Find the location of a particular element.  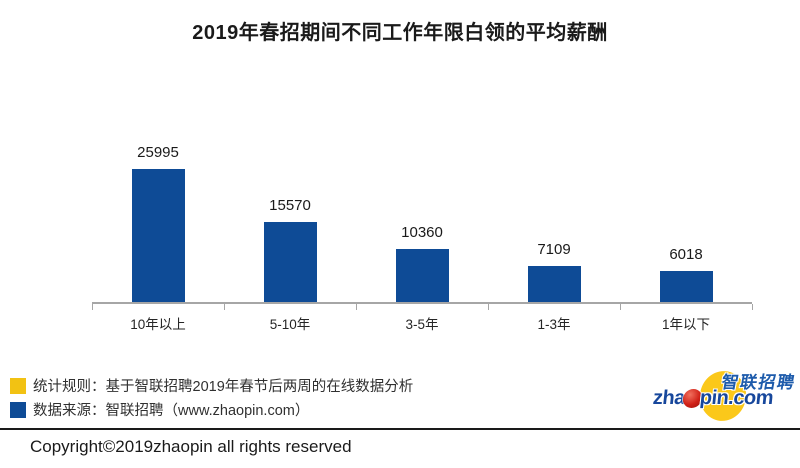

x-axis-label: 1年以下 is located at coordinates (685, 324).